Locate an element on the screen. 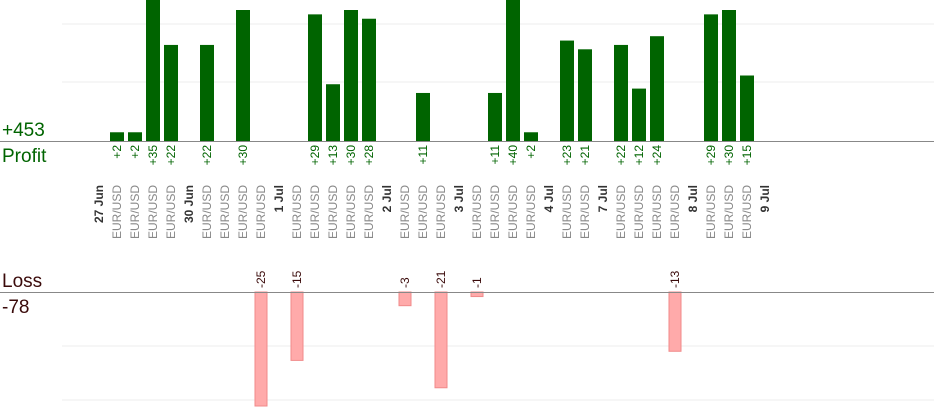  date-label: 3 Jul is located at coordinates (459, 198).